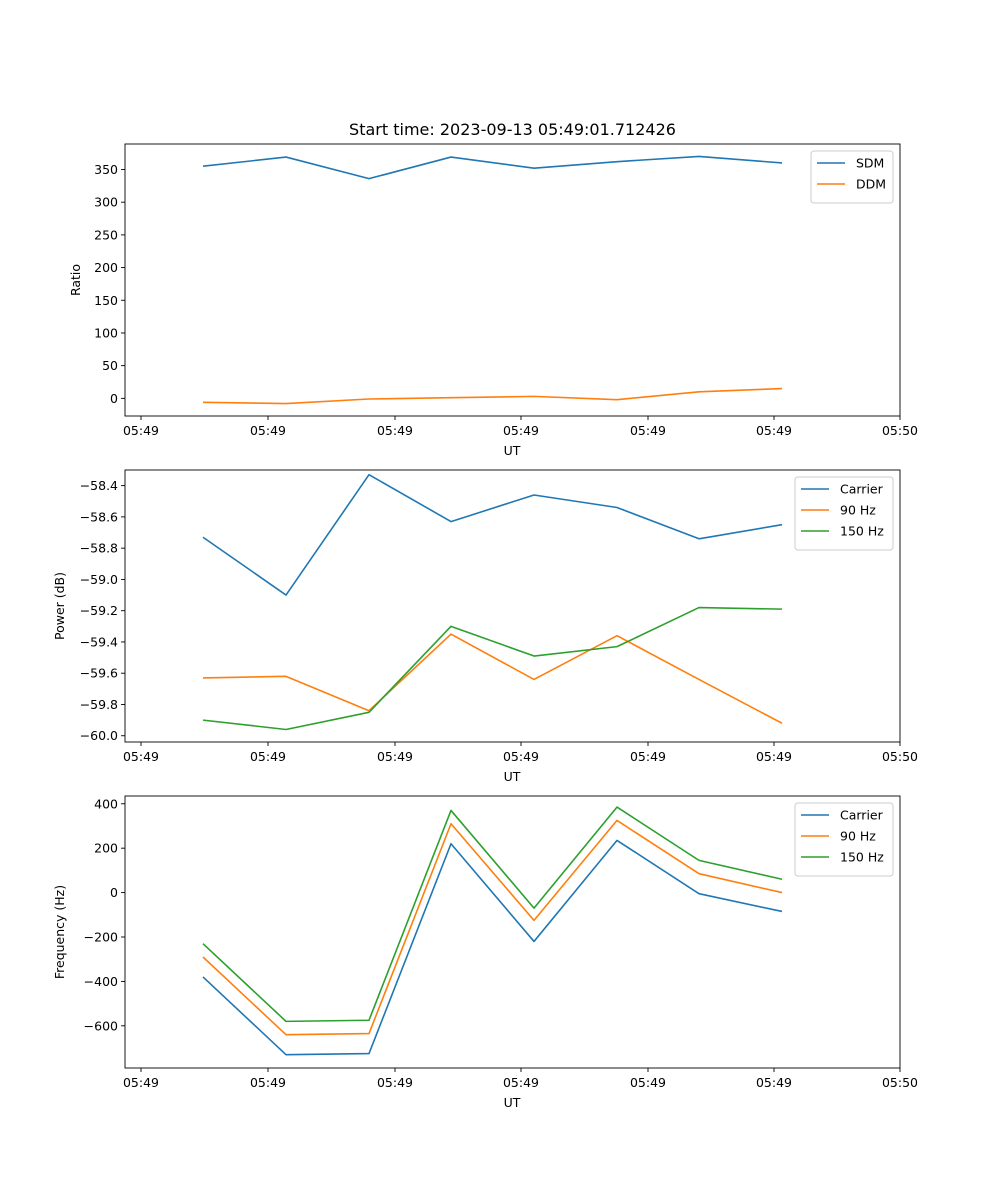 Image resolution: width=1000 pixels, height=1200 pixels. I want to click on y-tick-label: −58.8, so click(99, 548).